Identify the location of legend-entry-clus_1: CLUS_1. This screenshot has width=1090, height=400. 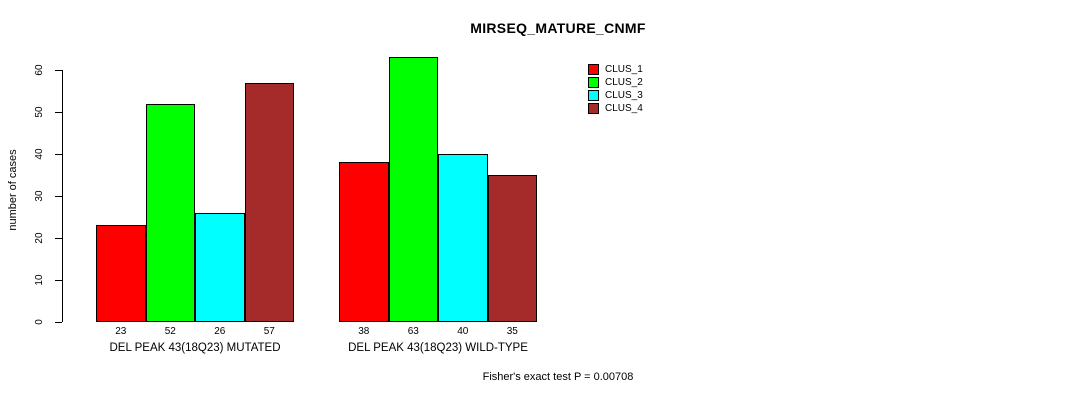
(615, 69).